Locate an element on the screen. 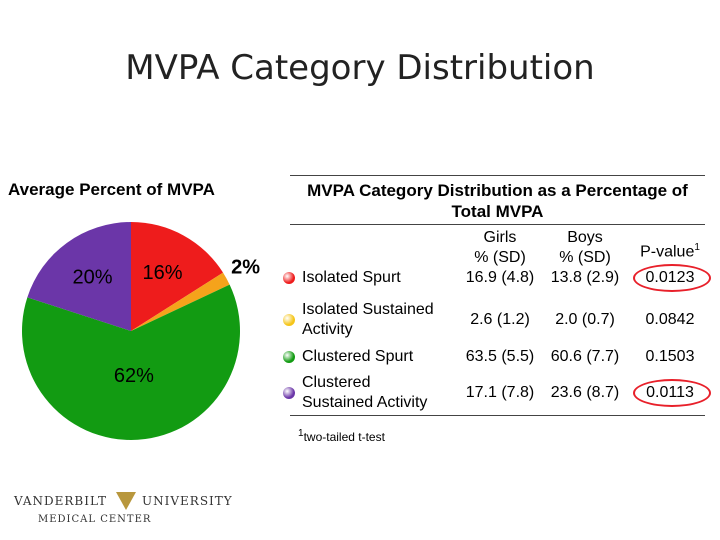 The width and height of the screenshot is (720, 540). logo-sub: MEDICAL CENTER is located at coordinates (95, 519).